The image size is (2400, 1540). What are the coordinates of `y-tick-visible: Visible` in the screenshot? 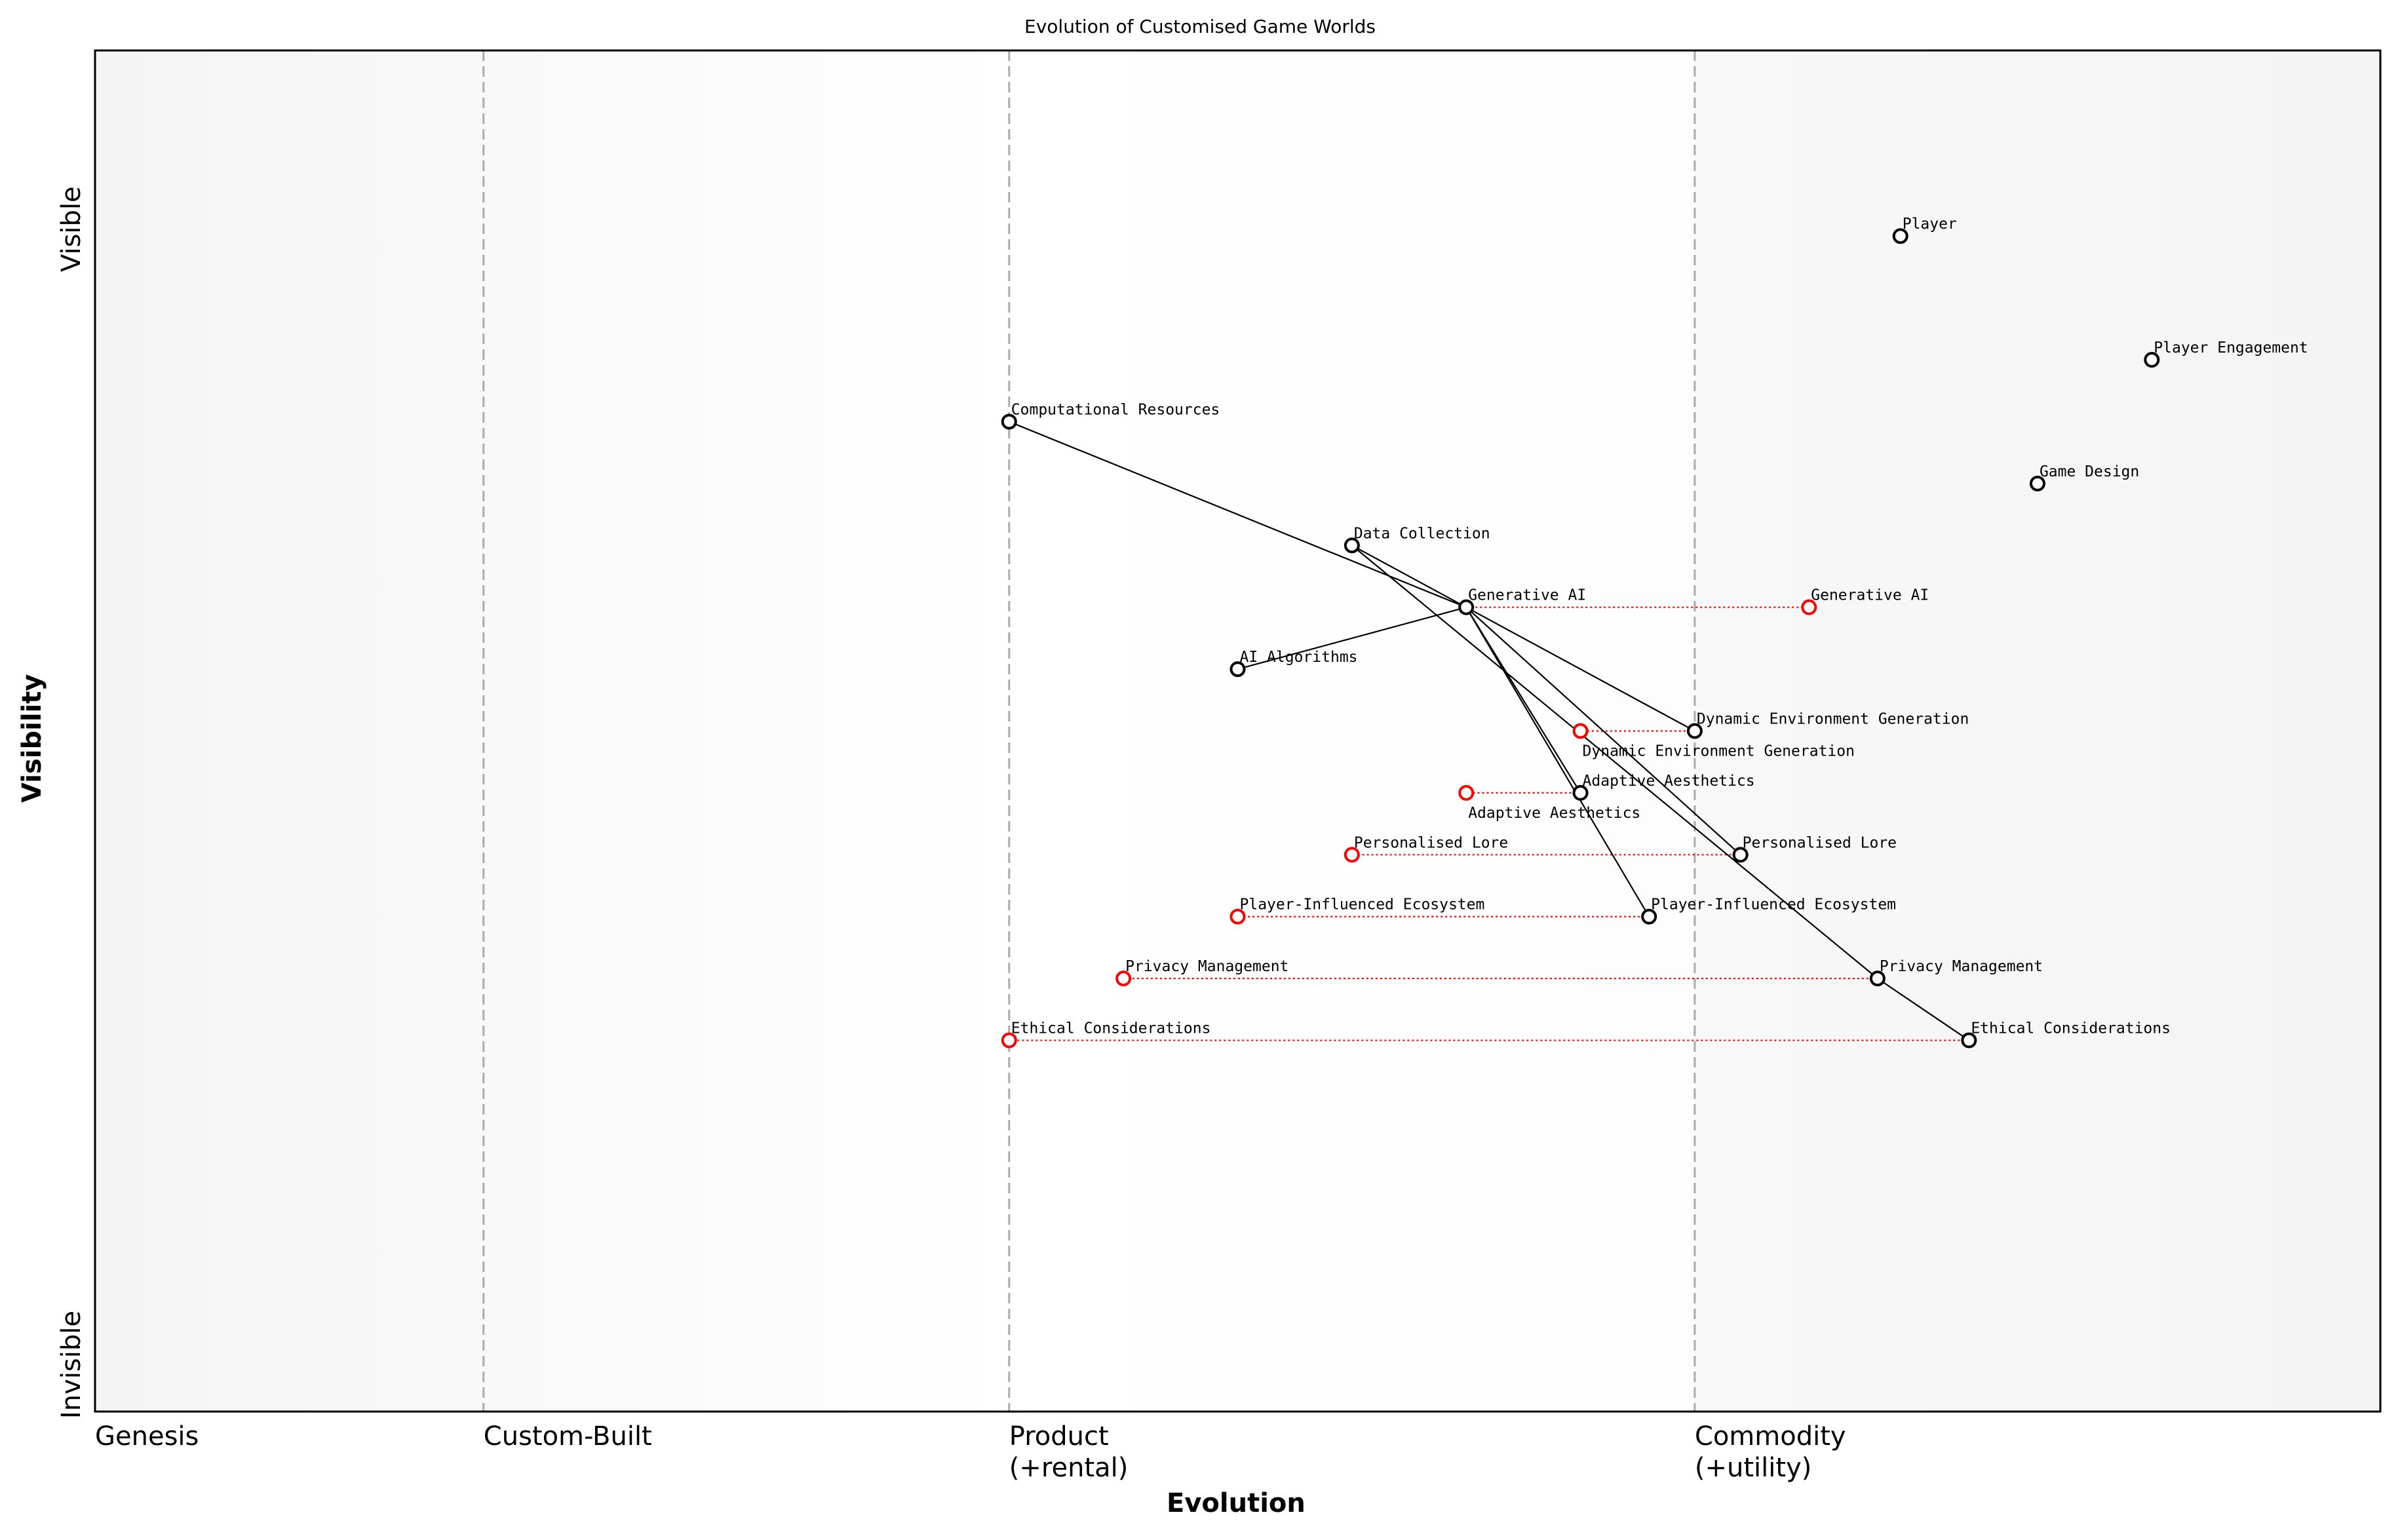 It's located at (71, 229).